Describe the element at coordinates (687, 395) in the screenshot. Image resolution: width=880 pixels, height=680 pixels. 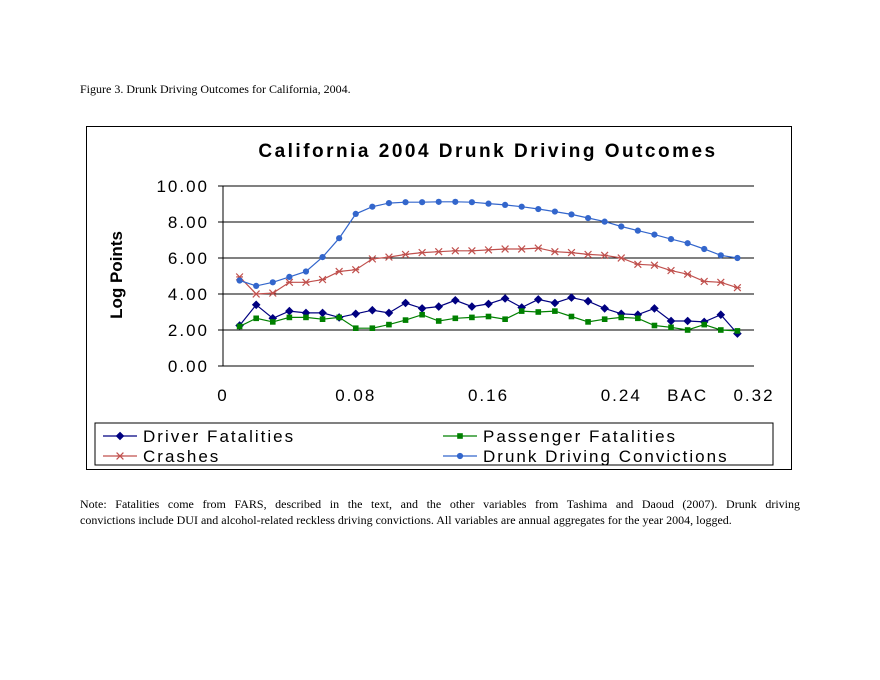
I see `x-axis-label: BAC` at that location.